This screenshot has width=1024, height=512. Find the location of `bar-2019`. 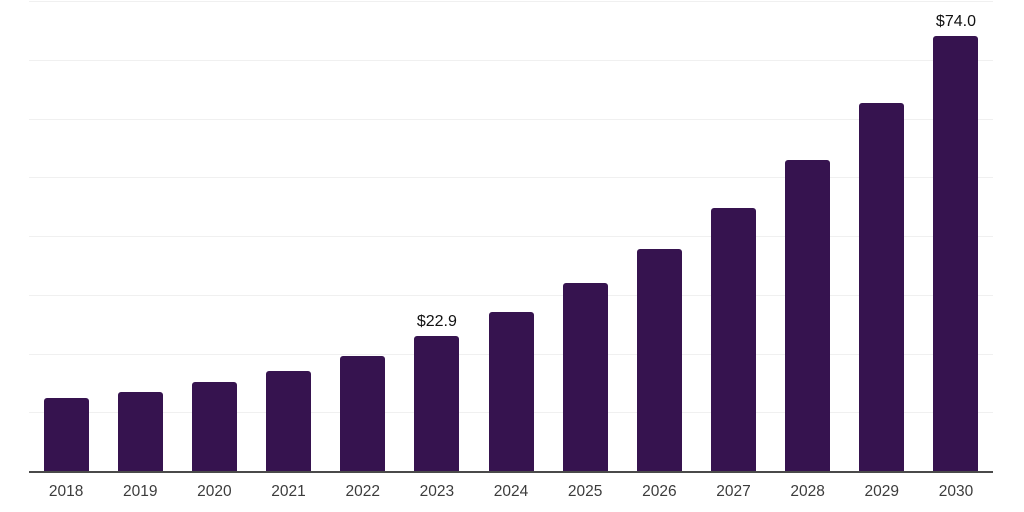

bar-2019 is located at coordinates (140, 431).